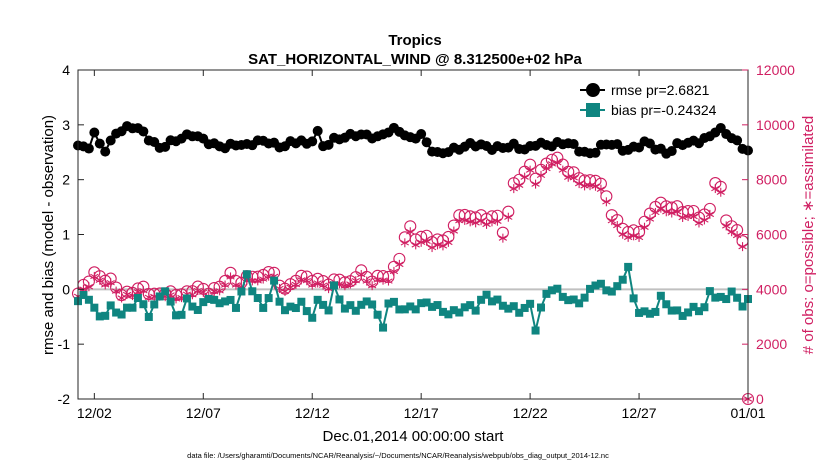 This screenshot has height=470, width=830. Describe the element at coordinates (530, 413) in the screenshot. I see `x-tick-label: 12/22` at that location.